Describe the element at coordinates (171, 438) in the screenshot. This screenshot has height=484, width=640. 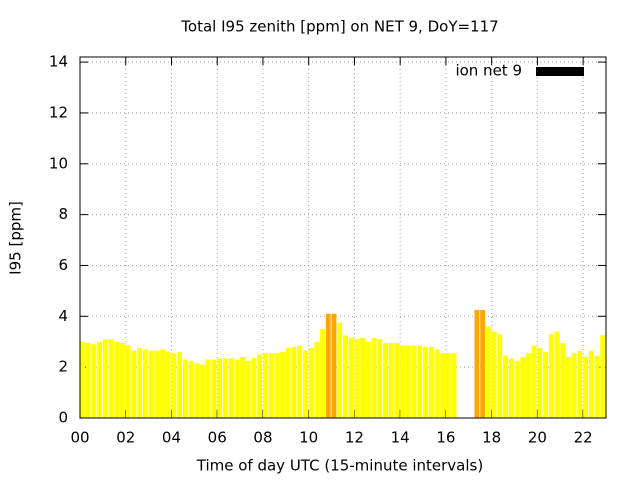
I see `x-tick-label: 04` at that location.